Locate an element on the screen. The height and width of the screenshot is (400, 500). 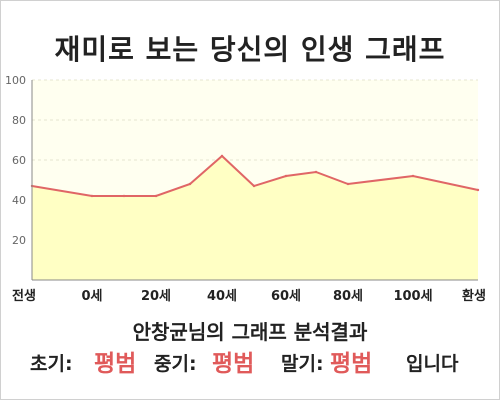
late-label: 말기: is located at coordinates (302, 364).